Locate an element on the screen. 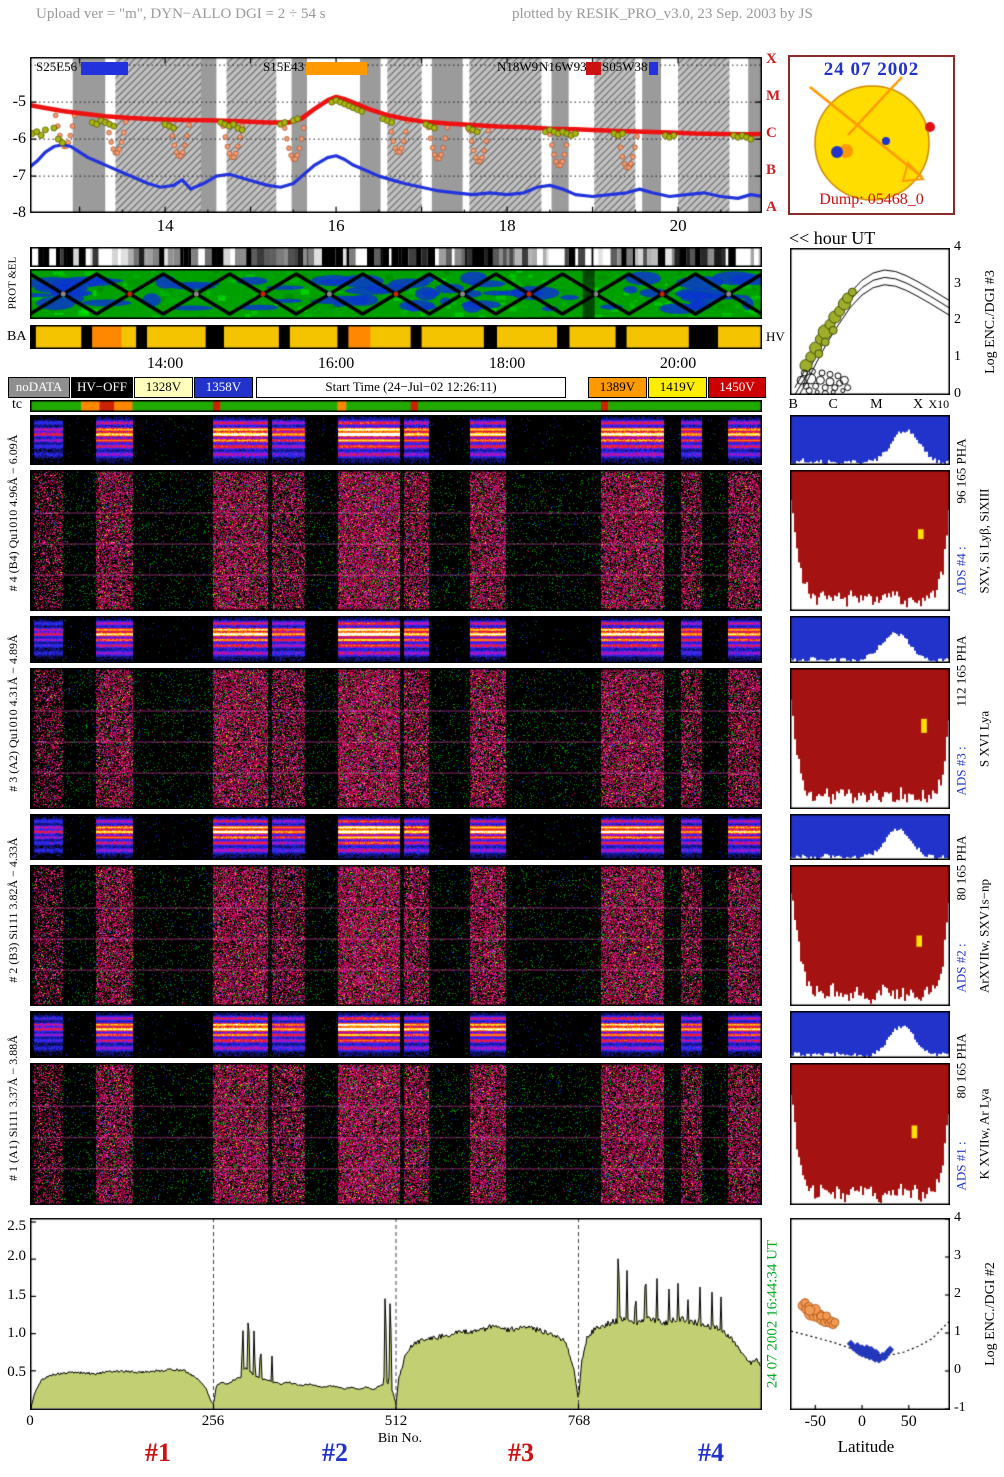  flare-region-label: N16W93 is located at coordinates (563, 66).